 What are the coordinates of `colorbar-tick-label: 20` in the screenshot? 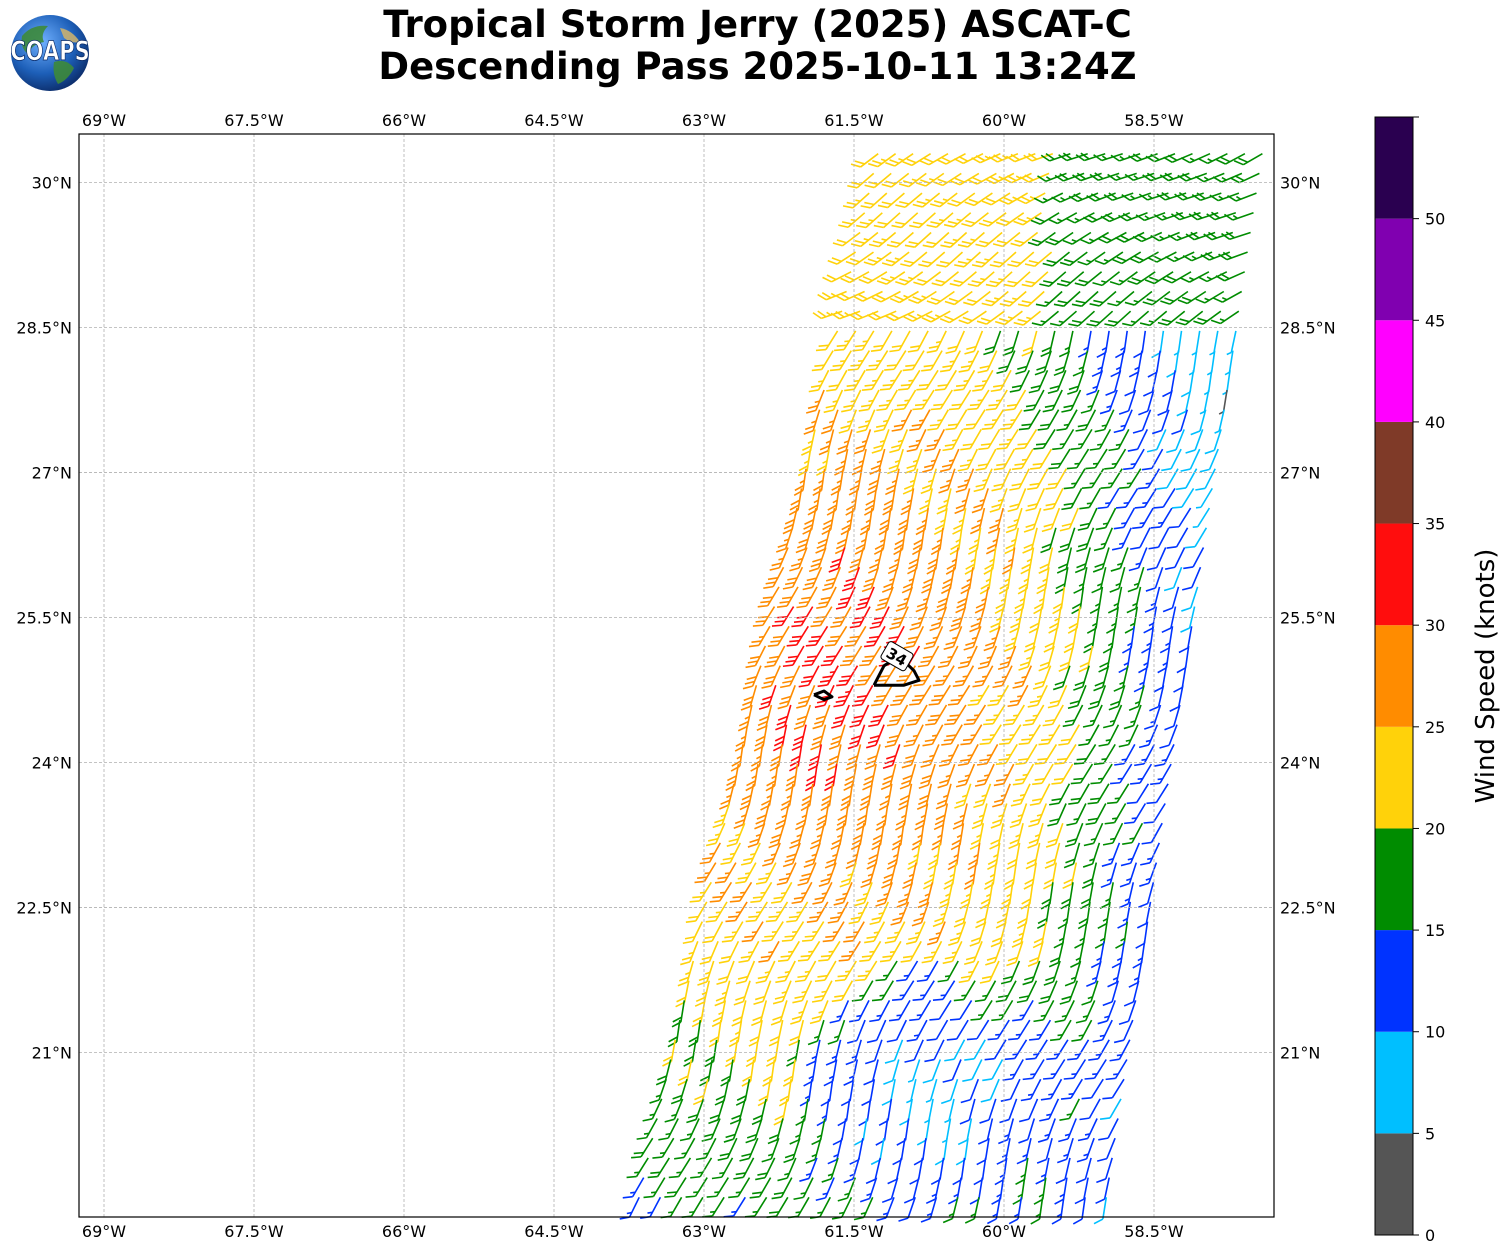 It's located at (1435, 828).